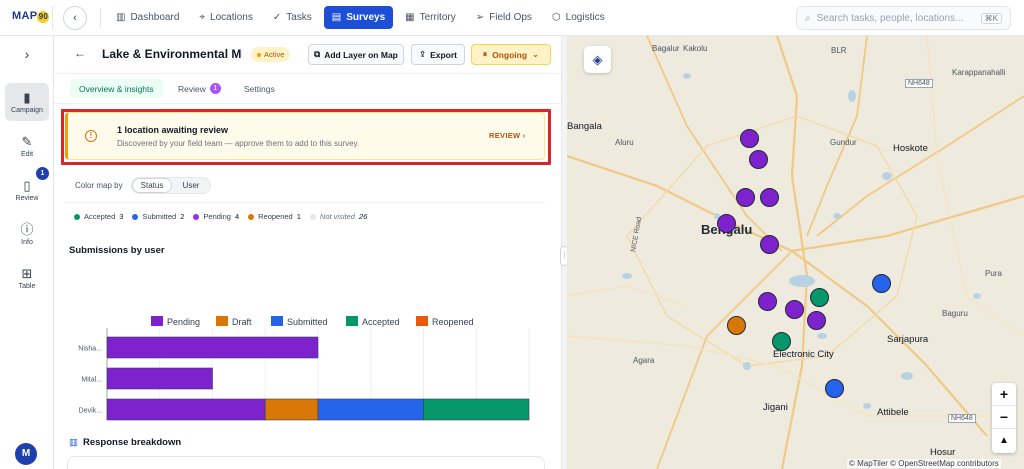  Describe the element at coordinates (1004, 417) in the screenshot. I see `zoom-out-button: −` at that location.